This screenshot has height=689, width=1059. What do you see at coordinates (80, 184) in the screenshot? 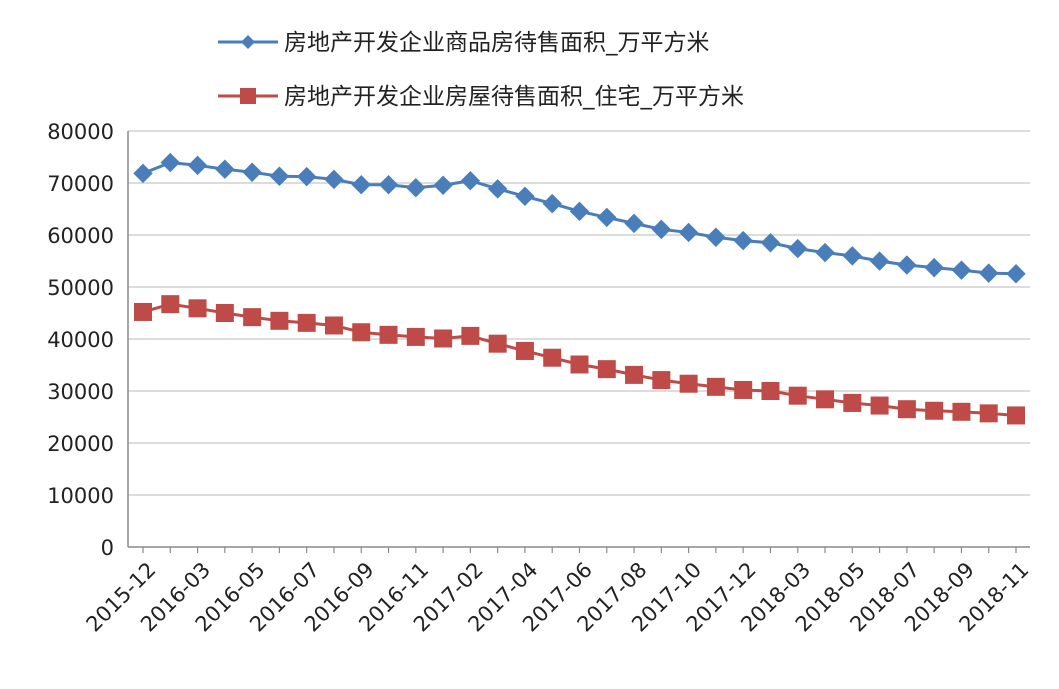
I see `y-tick-label: 70000` at bounding box center [80, 184].